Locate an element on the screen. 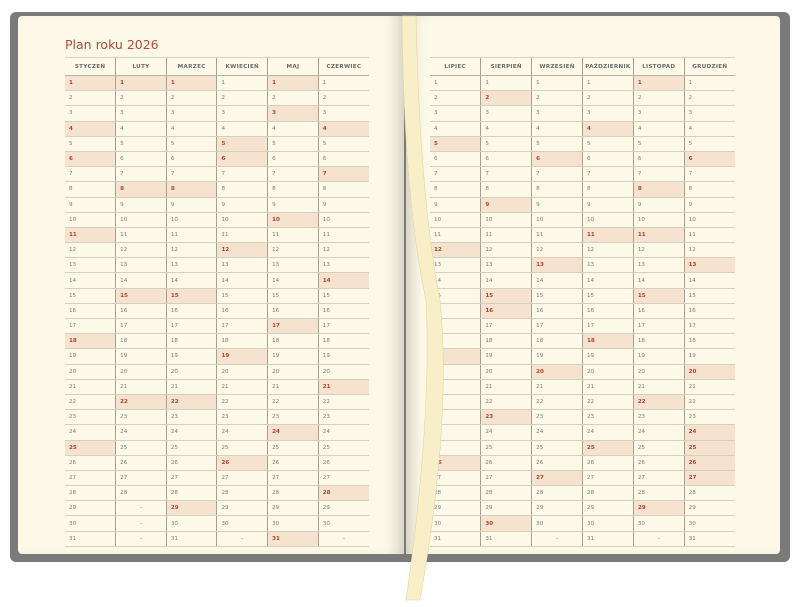 Image resolution: width=800 pixels, height=607 pixels. day-cell-holiday: 13 is located at coordinates (709, 265).